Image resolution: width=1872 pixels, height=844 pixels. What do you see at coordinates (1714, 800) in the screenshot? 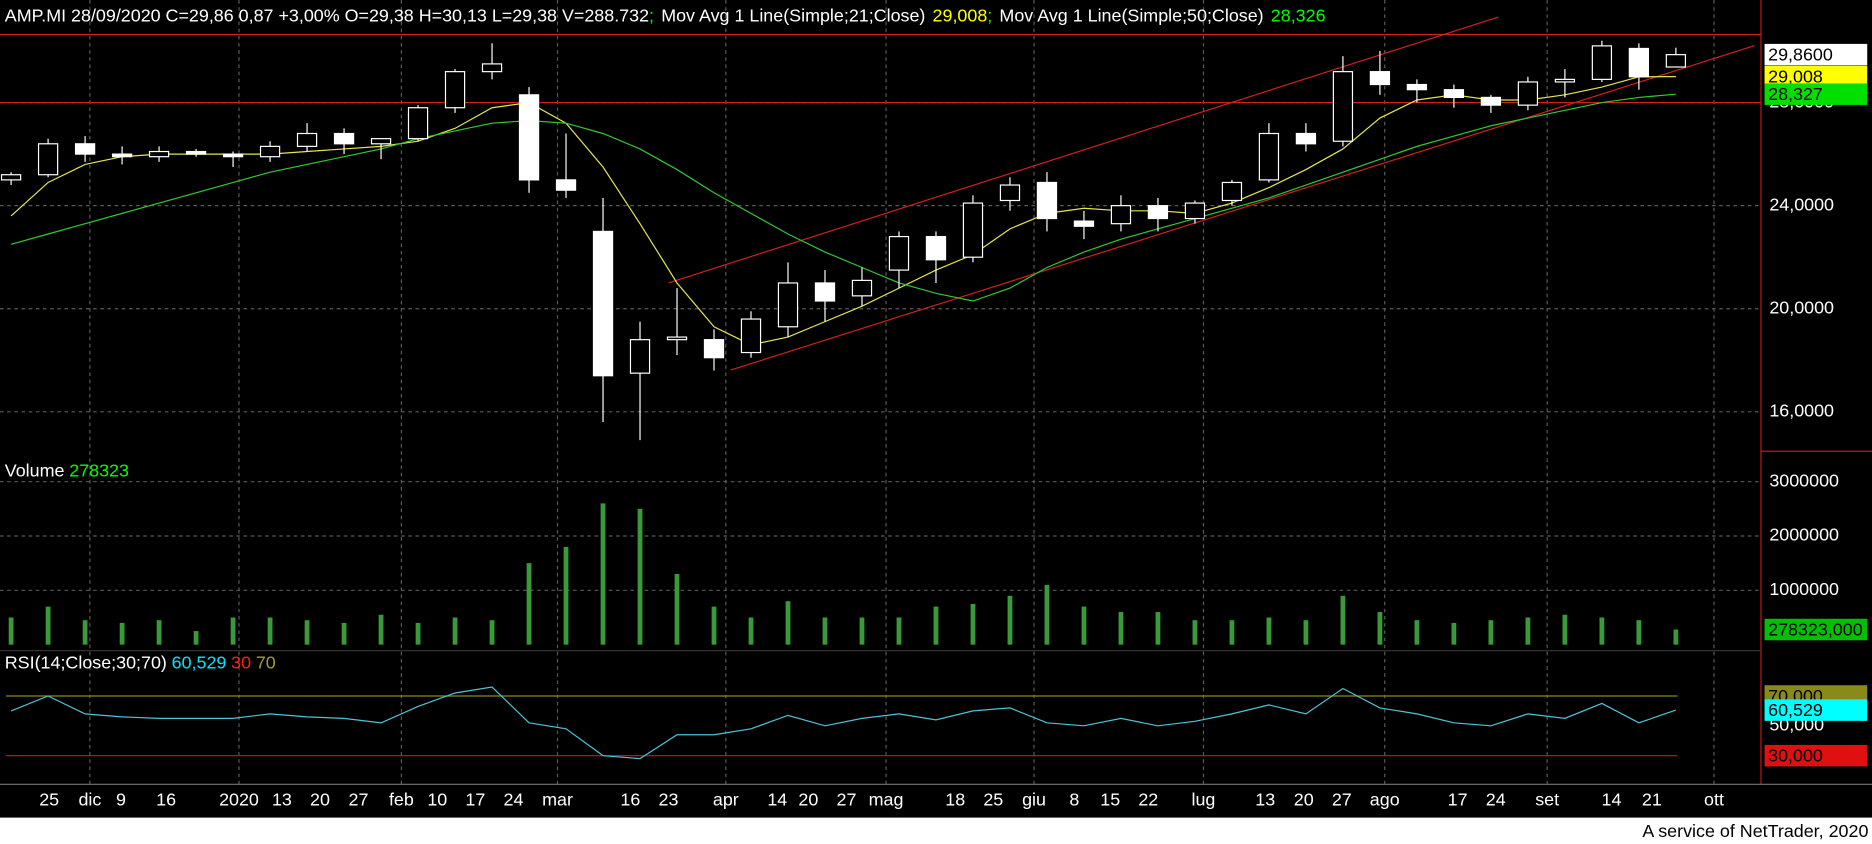
I see `x-tick-label: ott` at bounding box center [1714, 800].